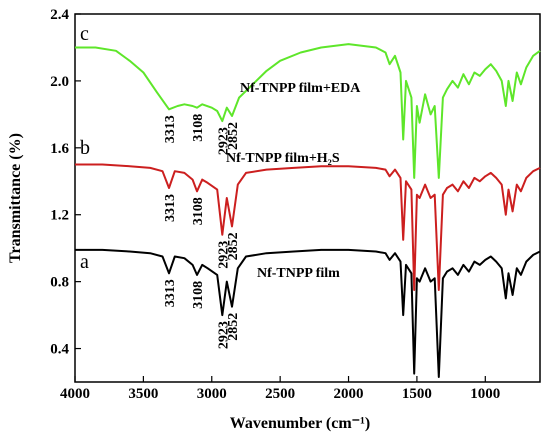  I want to click on y-tick-label: 2.0, so click(59, 82).